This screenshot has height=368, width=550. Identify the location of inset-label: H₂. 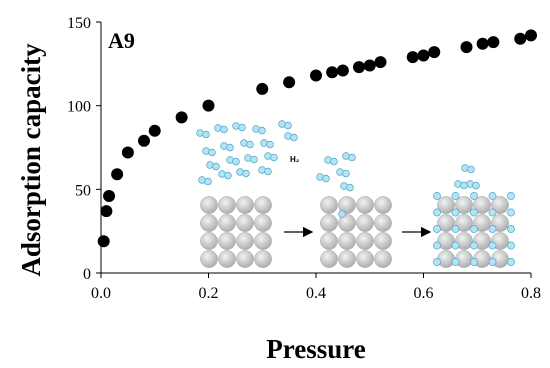
(295, 159).